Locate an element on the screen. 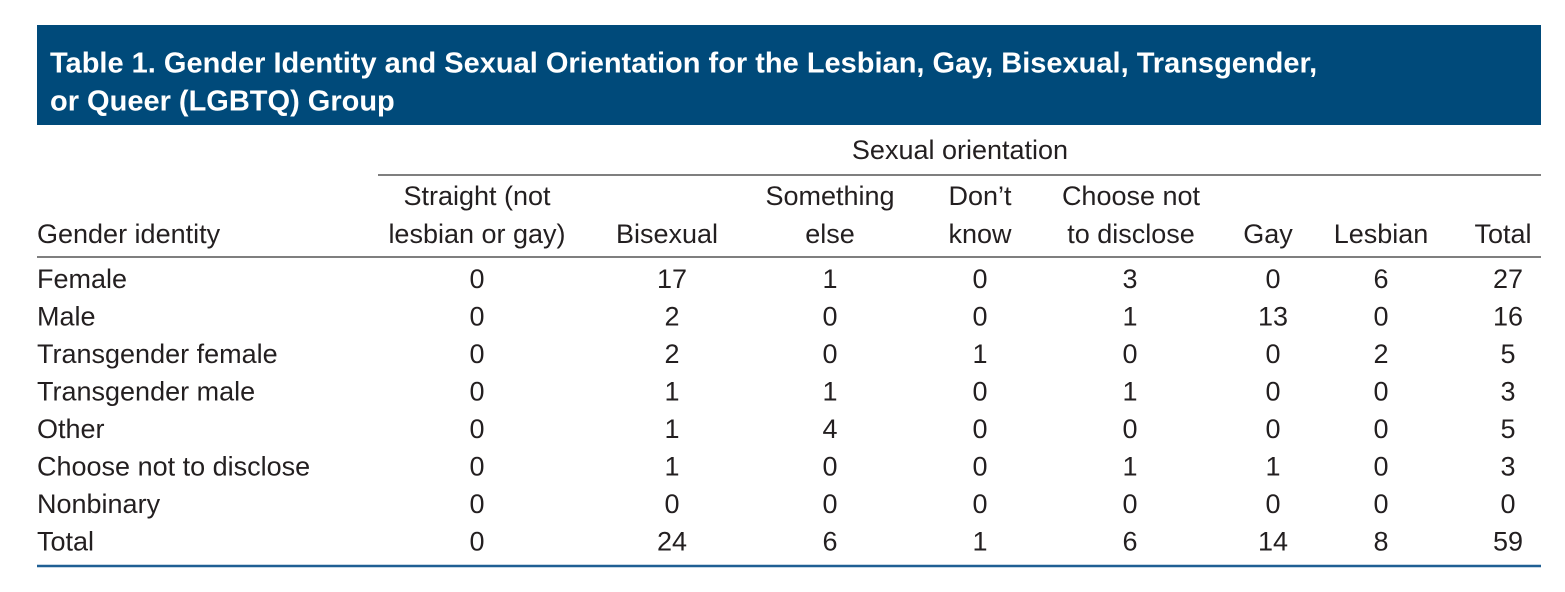 The height and width of the screenshot is (592, 1565). column-header: to disclose is located at coordinates (1131, 234).